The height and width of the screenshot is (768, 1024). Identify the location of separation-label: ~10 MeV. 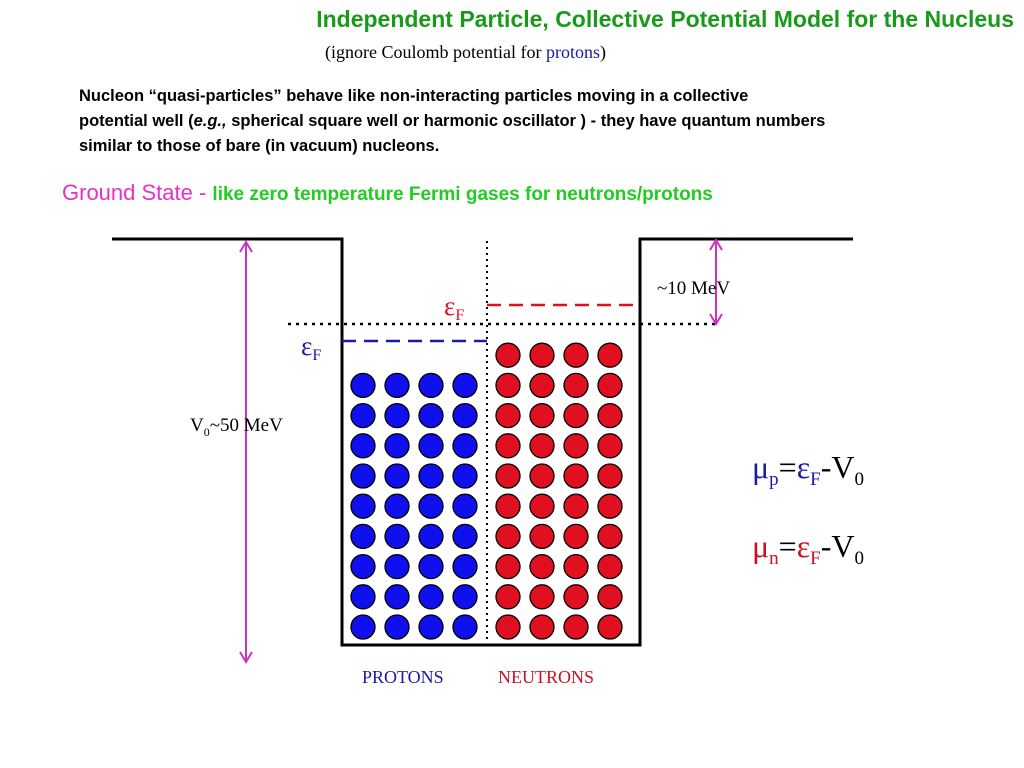
(693, 288).